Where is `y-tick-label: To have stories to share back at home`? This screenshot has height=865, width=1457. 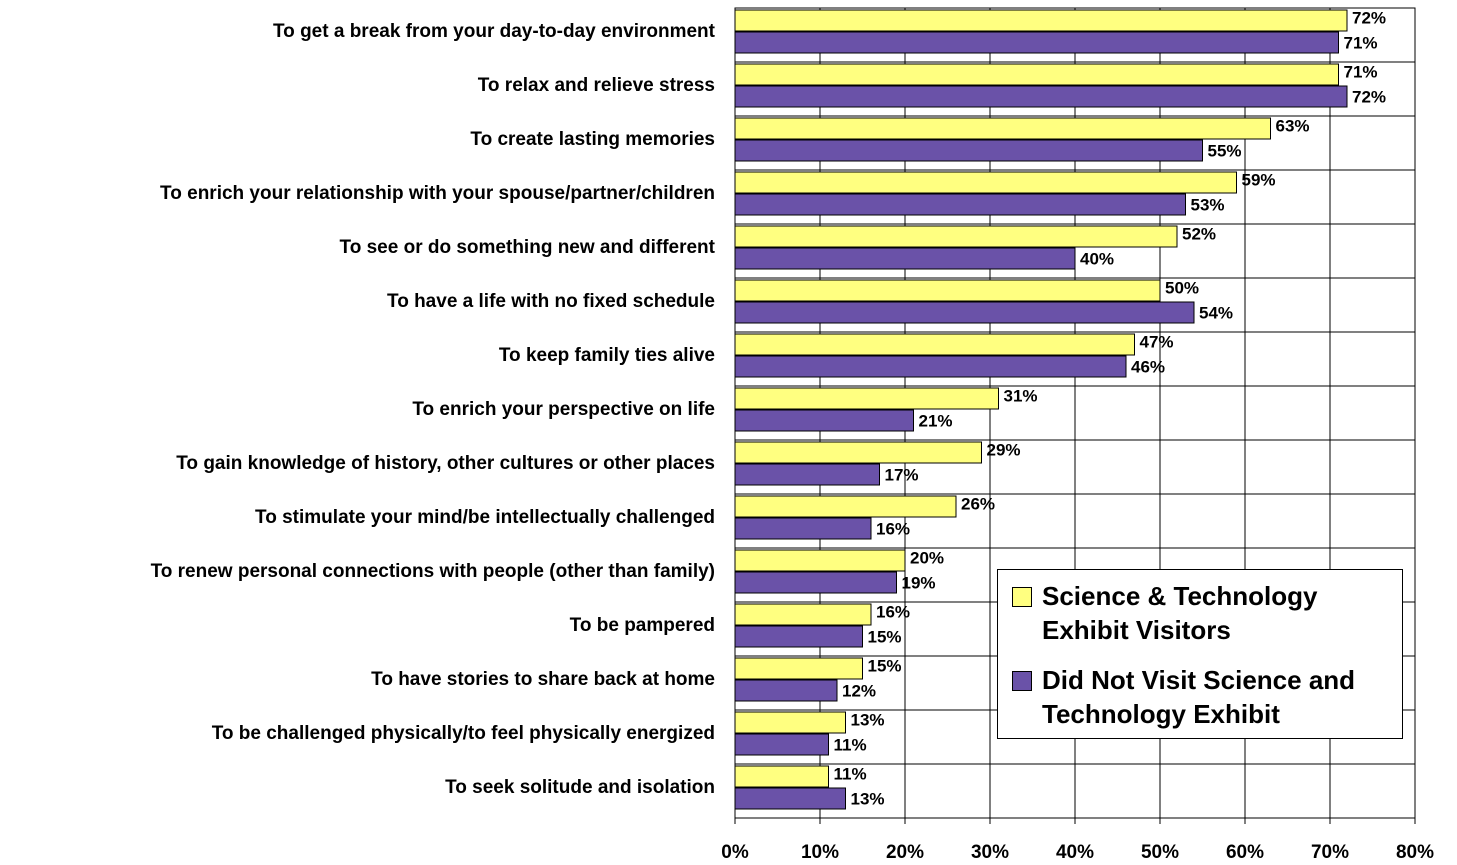
y-tick-label: To have stories to share back at home is located at coordinates (543, 679).